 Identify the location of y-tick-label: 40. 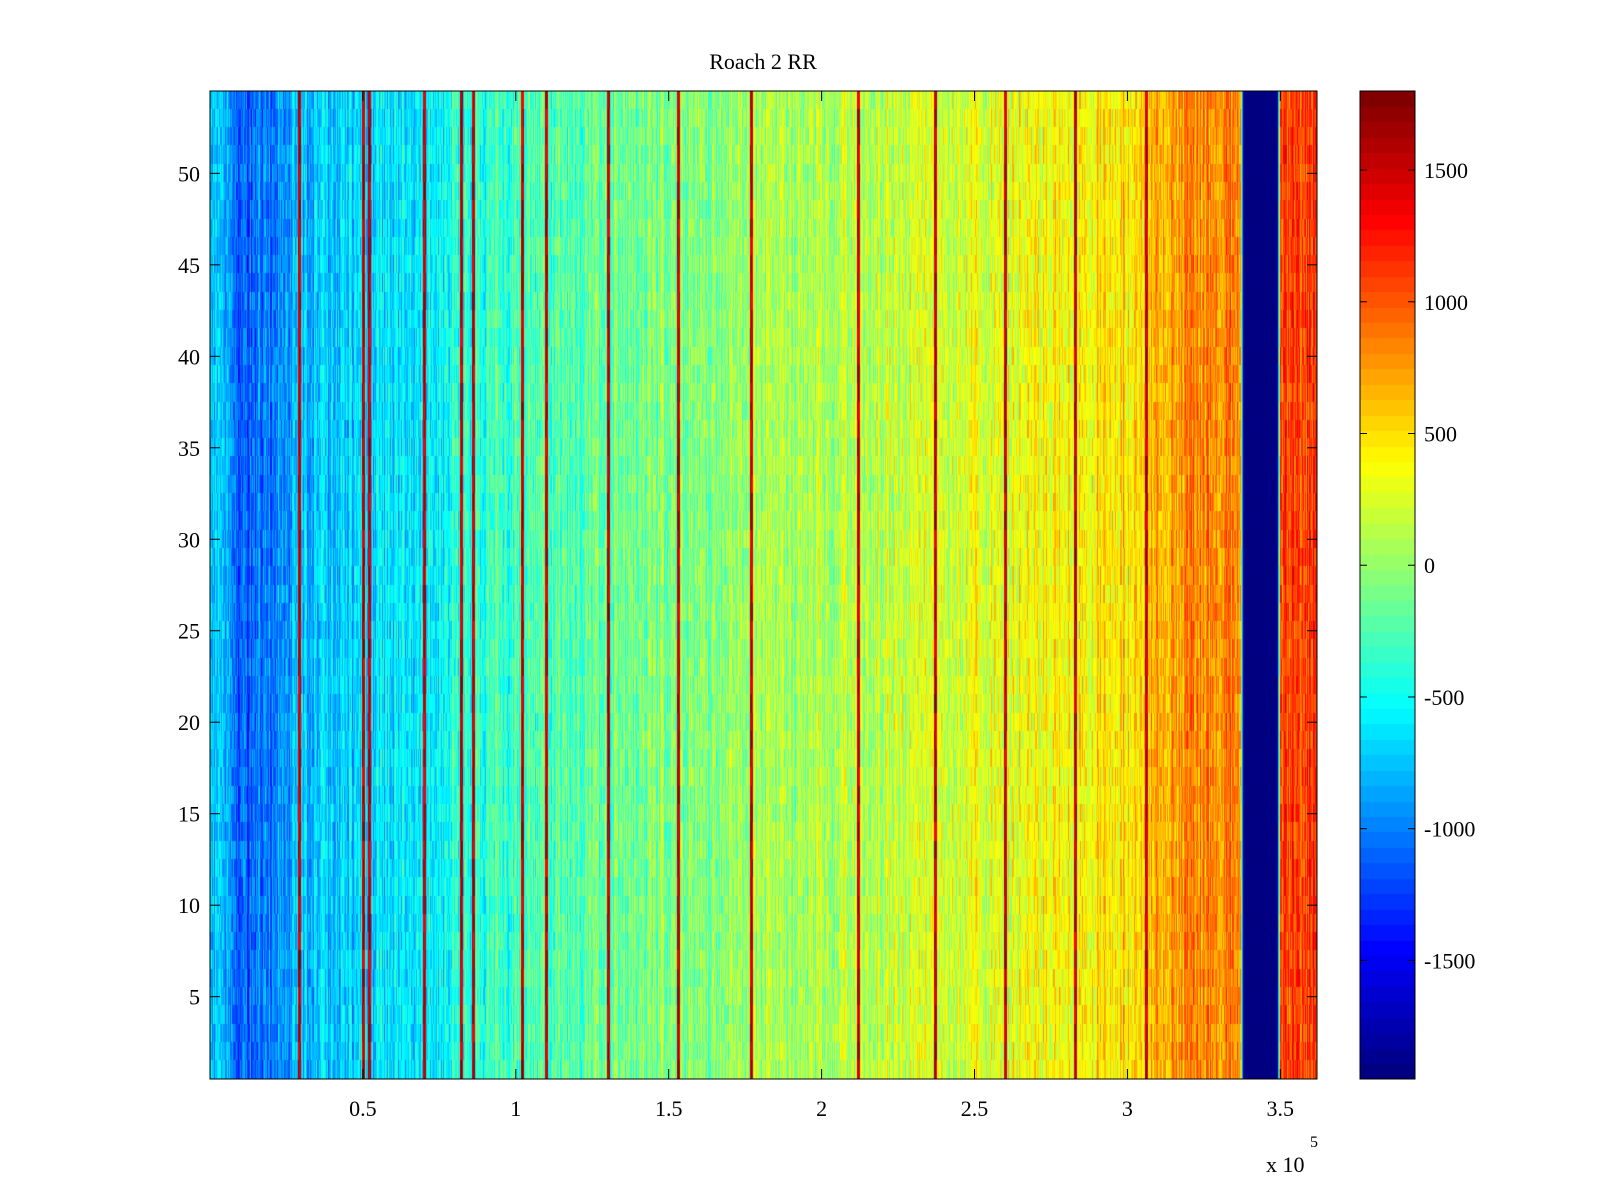
(189, 356).